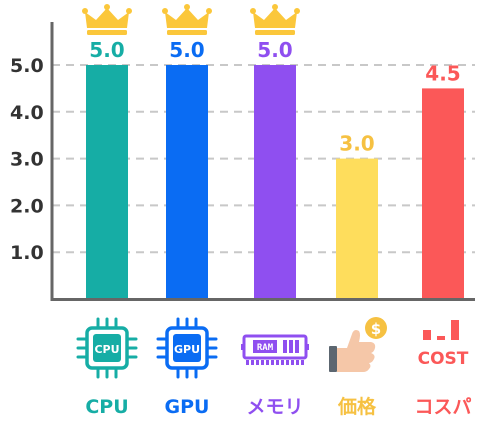 The height and width of the screenshot is (428, 488). I want to click on y-tick-label: 4.0, so click(27, 113).